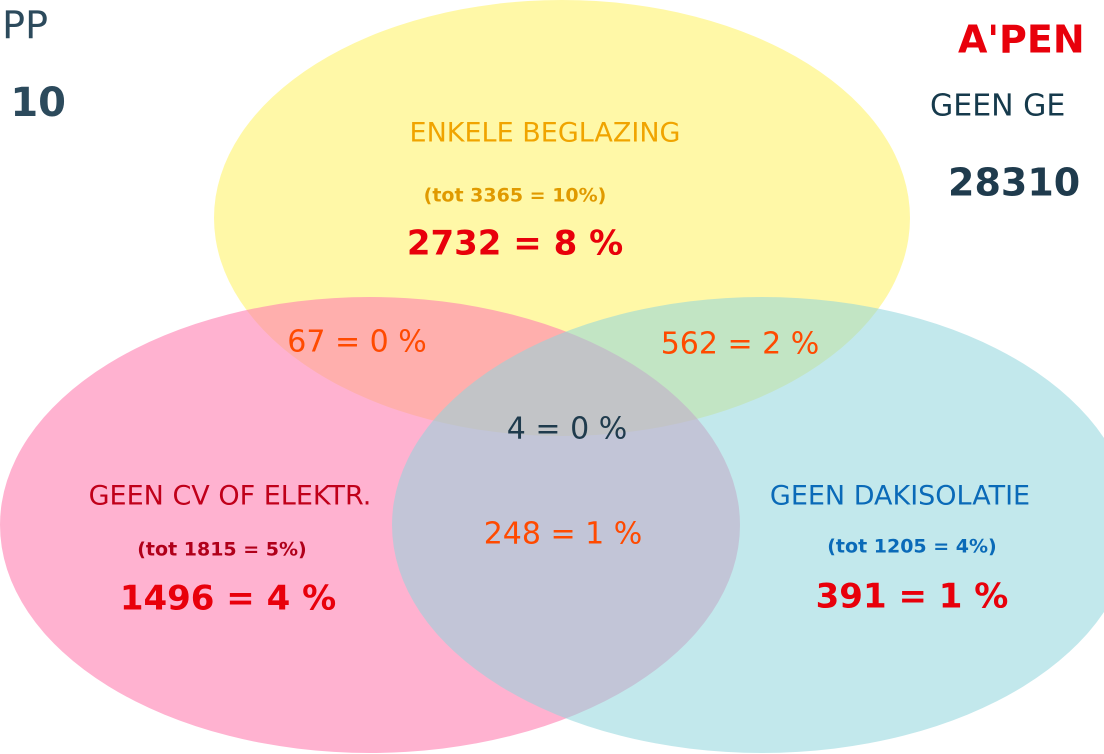 The width and height of the screenshot is (1104, 754). I want to click on corner-text: A'PEN, so click(1021, 40).